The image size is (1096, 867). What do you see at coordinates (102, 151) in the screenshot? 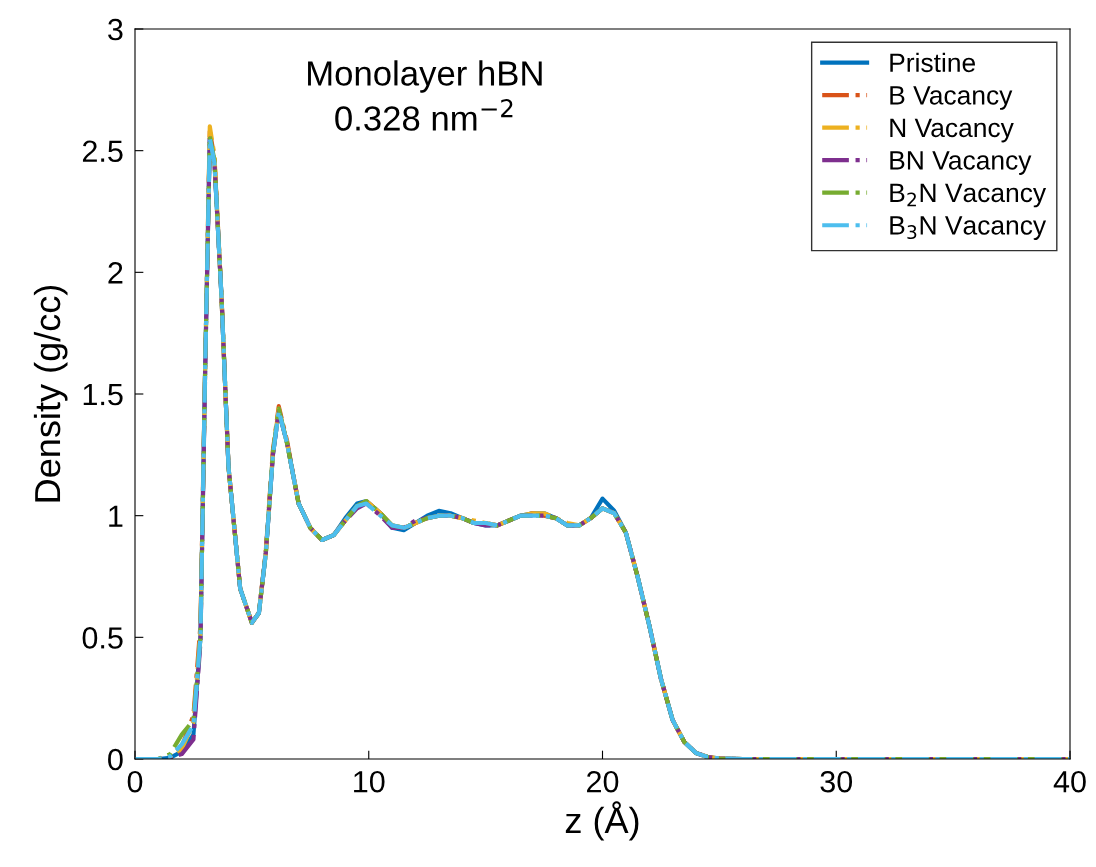
I see `y-tick-label: 2.5` at bounding box center [102, 151].